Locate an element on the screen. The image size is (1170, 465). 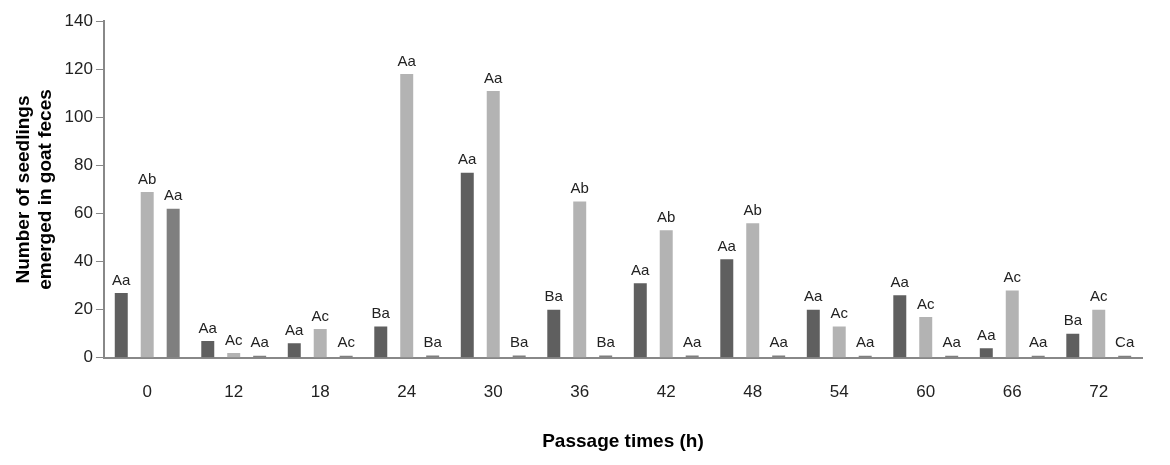
y-tick-label: 100 is located at coordinates (78, 117).